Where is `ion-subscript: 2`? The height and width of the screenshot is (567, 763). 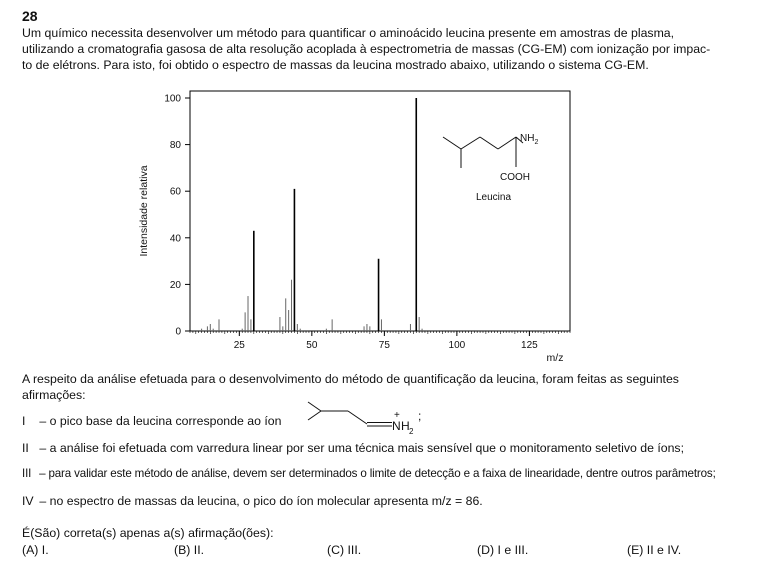 ion-subscript: 2 is located at coordinates (411, 431).